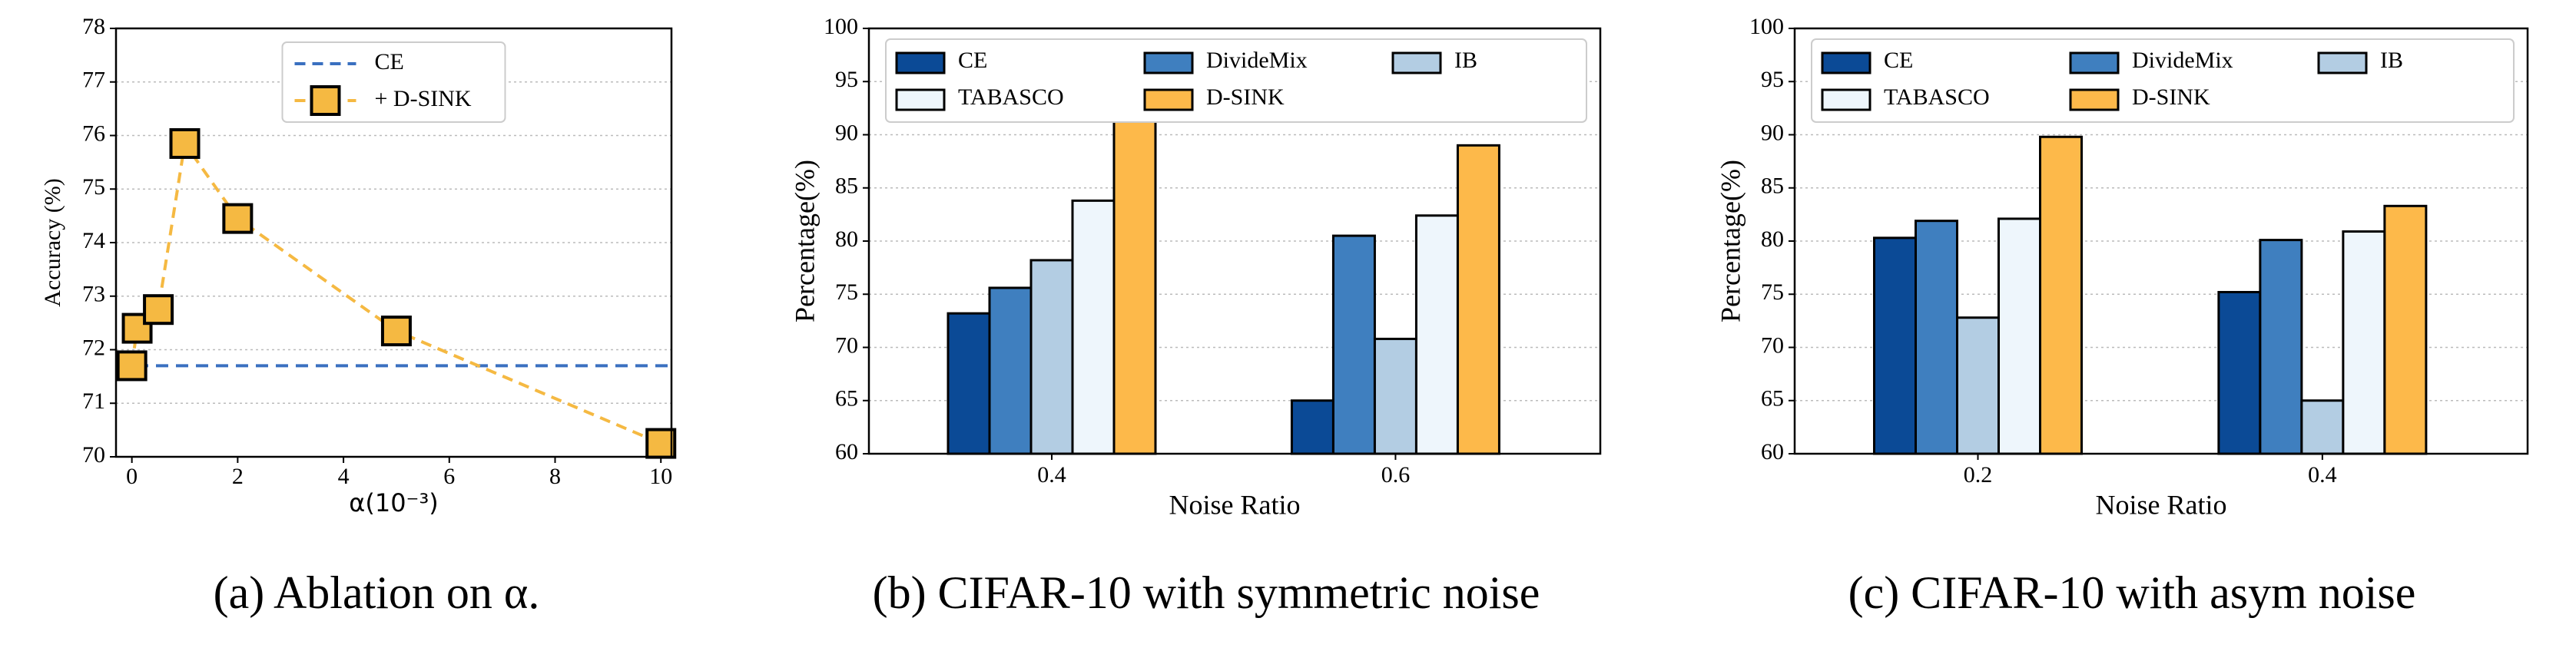 Image resolution: width=2576 pixels, height=671 pixels. What do you see at coordinates (52, 242) in the screenshot?
I see `y-axis-label: Accuracy (%)` at bounding box center [52, 242].